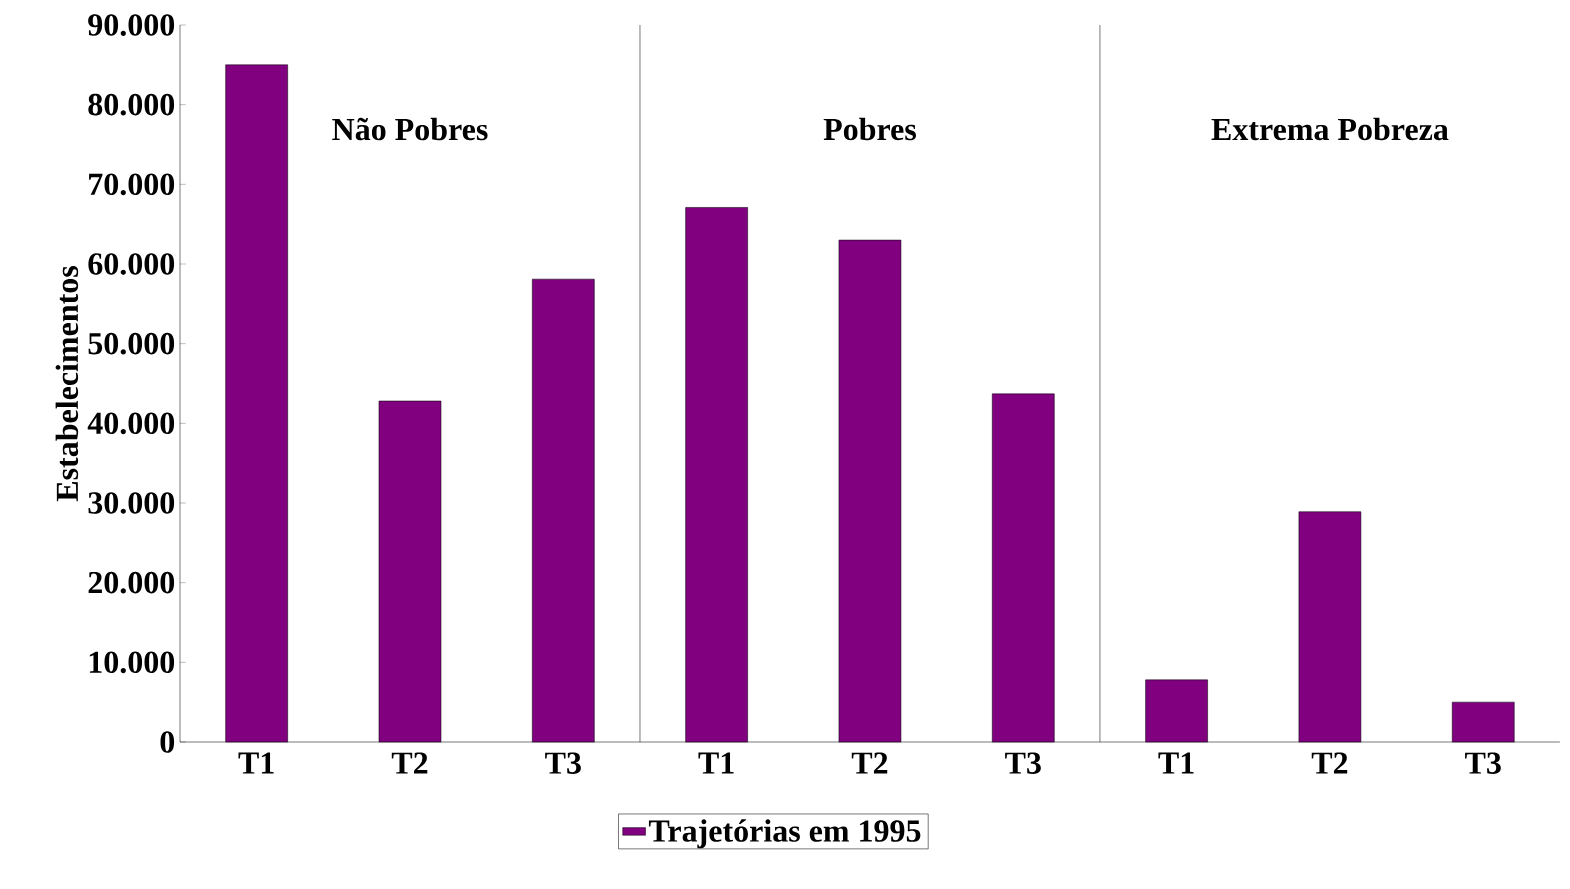 This screenshot has height=889, width=1570. Describe the element at coordinates (131, 25) in the screenshot. I see `y-tick-label: 90.000` at that location.